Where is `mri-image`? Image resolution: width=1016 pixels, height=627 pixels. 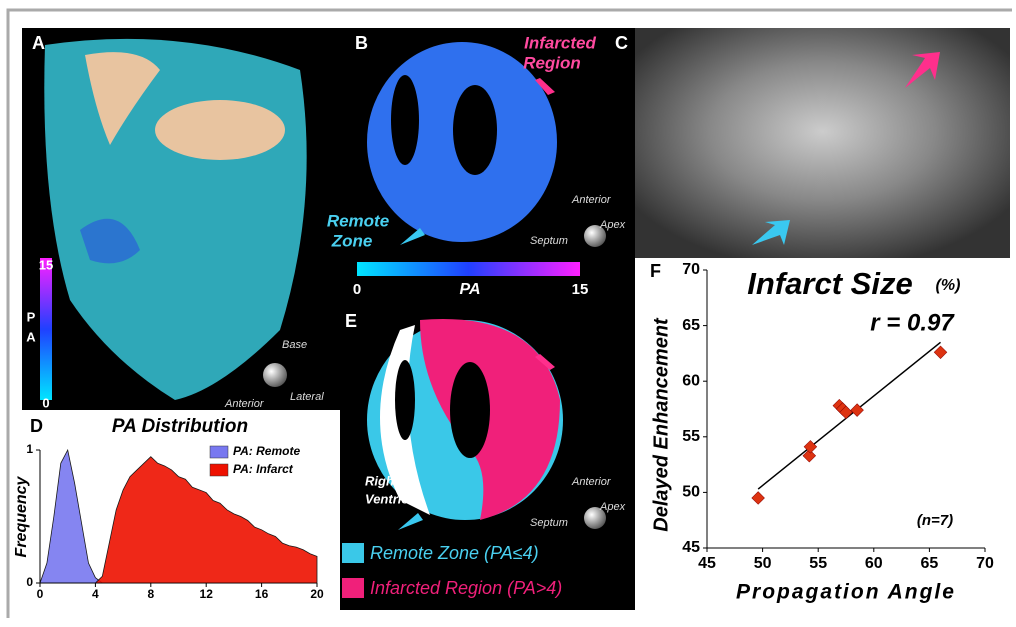 mri-image is located at coordinates (822, 143).